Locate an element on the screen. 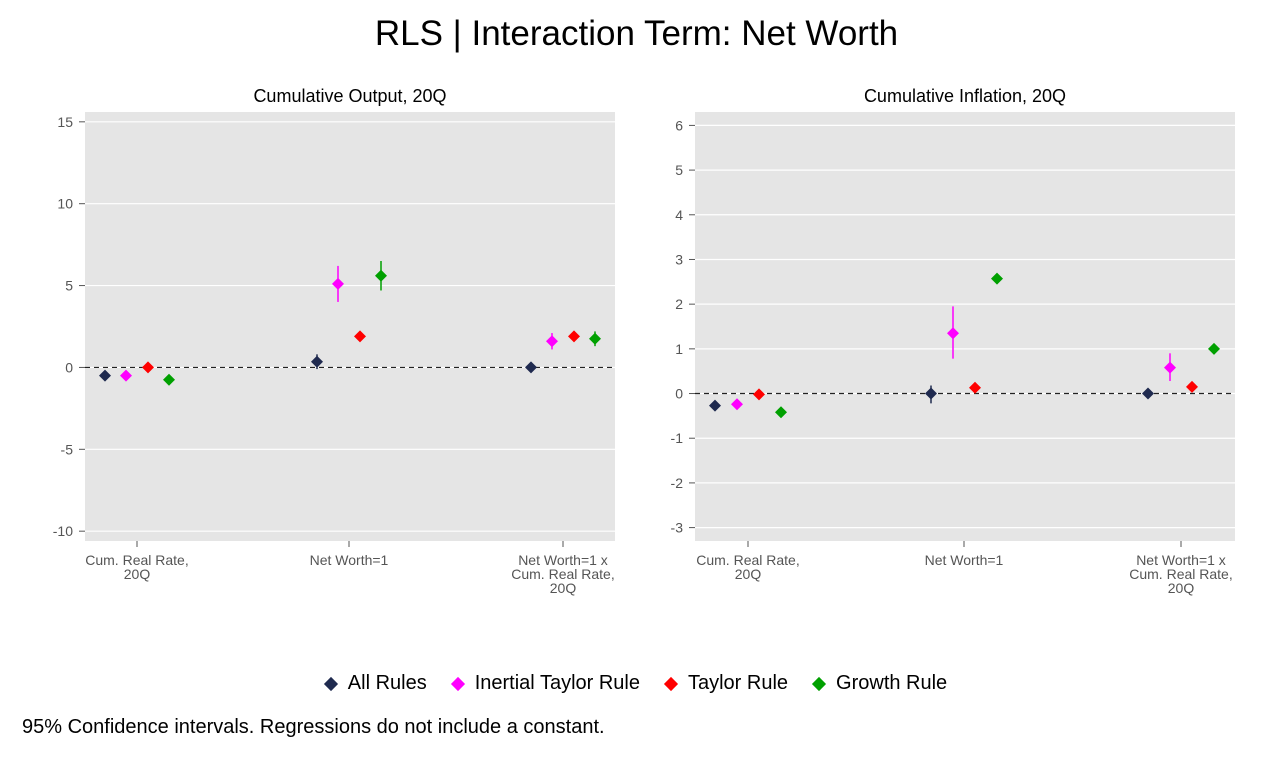 This screenshot has width=1273, height=763. legend-item-taylor-rule: Taylor Rule is located at coordinates (726, 683).